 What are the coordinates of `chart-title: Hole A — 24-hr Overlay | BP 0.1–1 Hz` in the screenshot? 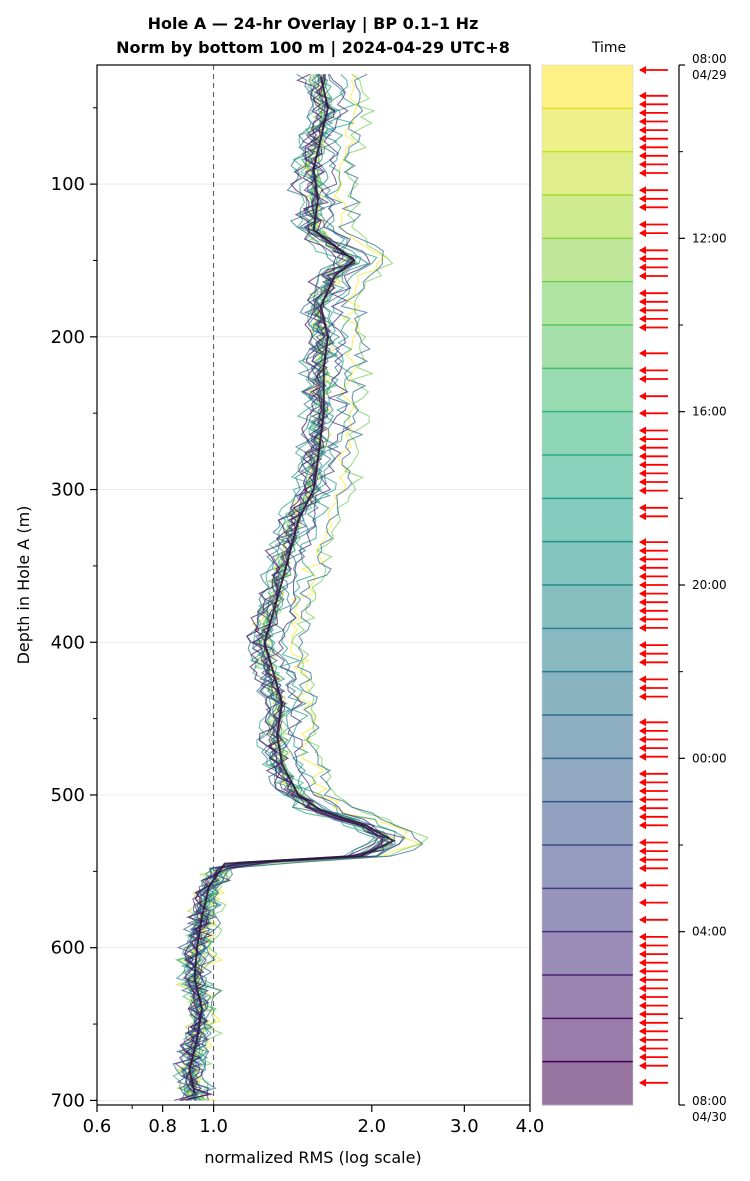 It's located at (313, 24).